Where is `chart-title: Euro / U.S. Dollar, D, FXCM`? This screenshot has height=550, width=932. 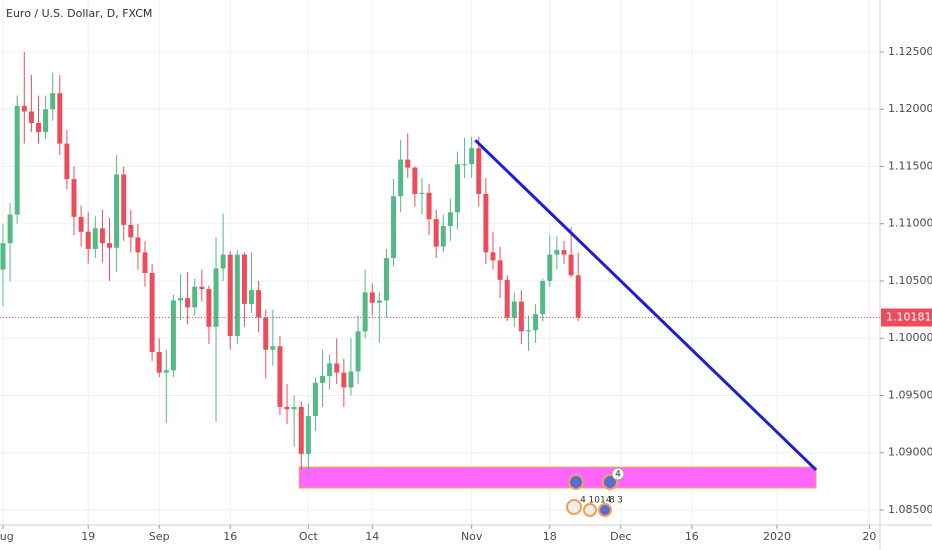 chart-title: Euro / U.S. Dollar, D, FXCM is located at coordinates (79, 13).